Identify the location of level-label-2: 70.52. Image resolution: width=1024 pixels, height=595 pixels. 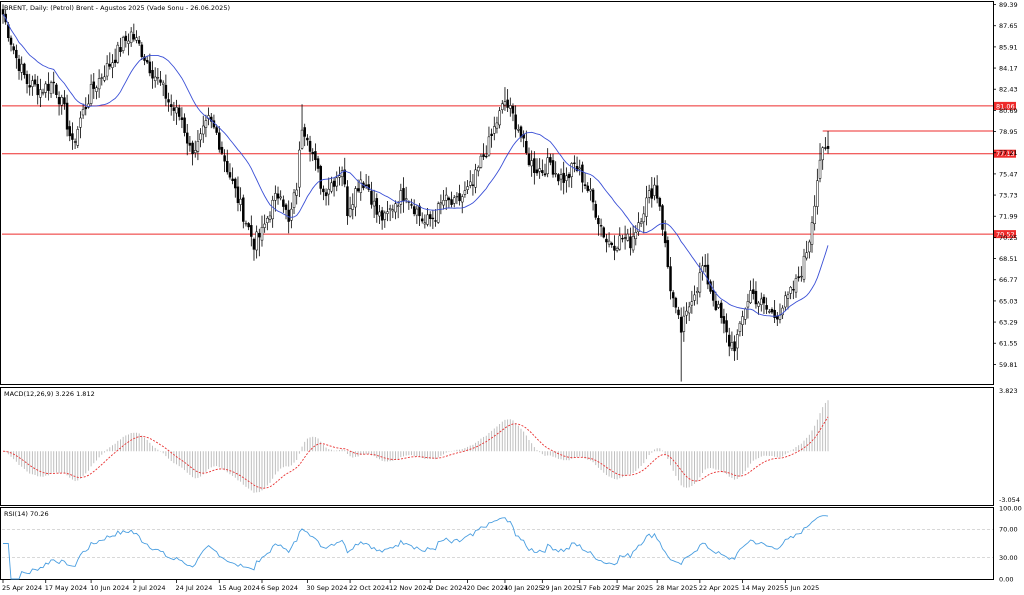
(1005, 235).